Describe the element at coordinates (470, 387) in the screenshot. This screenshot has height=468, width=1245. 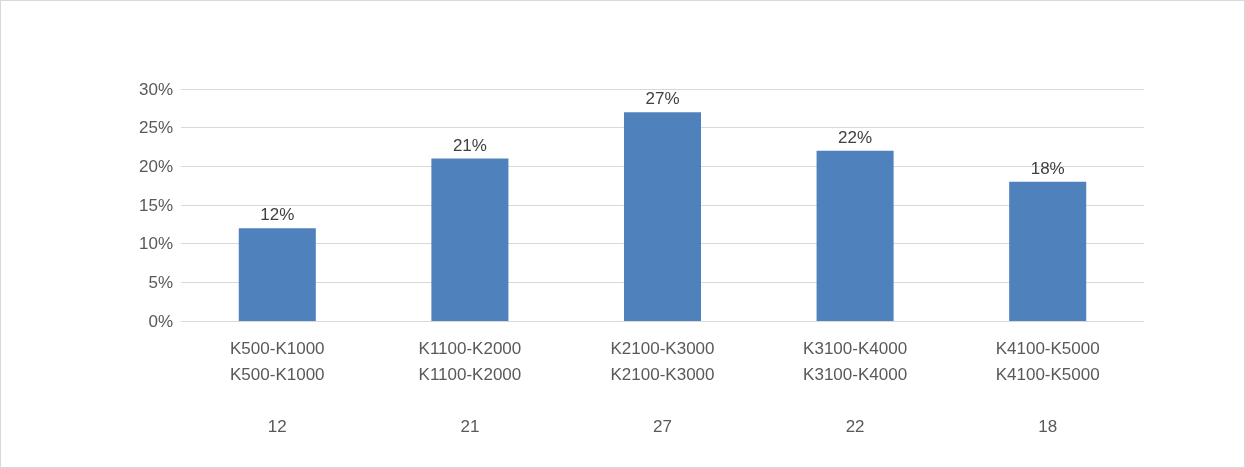
I see `category-label: K1100-K2000 K1100-K2000 21` at that location.